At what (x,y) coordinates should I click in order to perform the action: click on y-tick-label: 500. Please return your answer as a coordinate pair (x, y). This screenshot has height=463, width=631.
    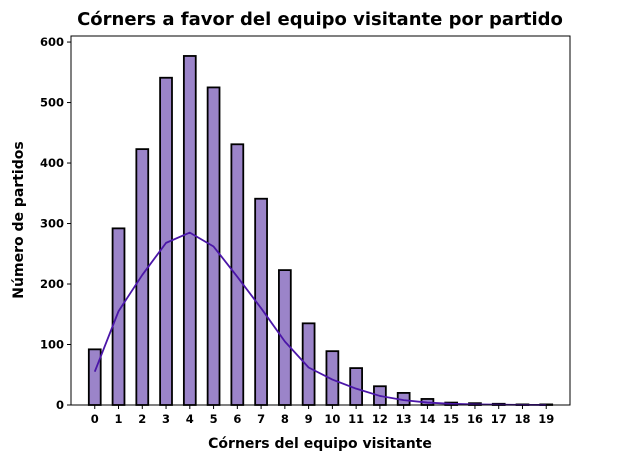
    Looking at the image, I should click on (52, 103).